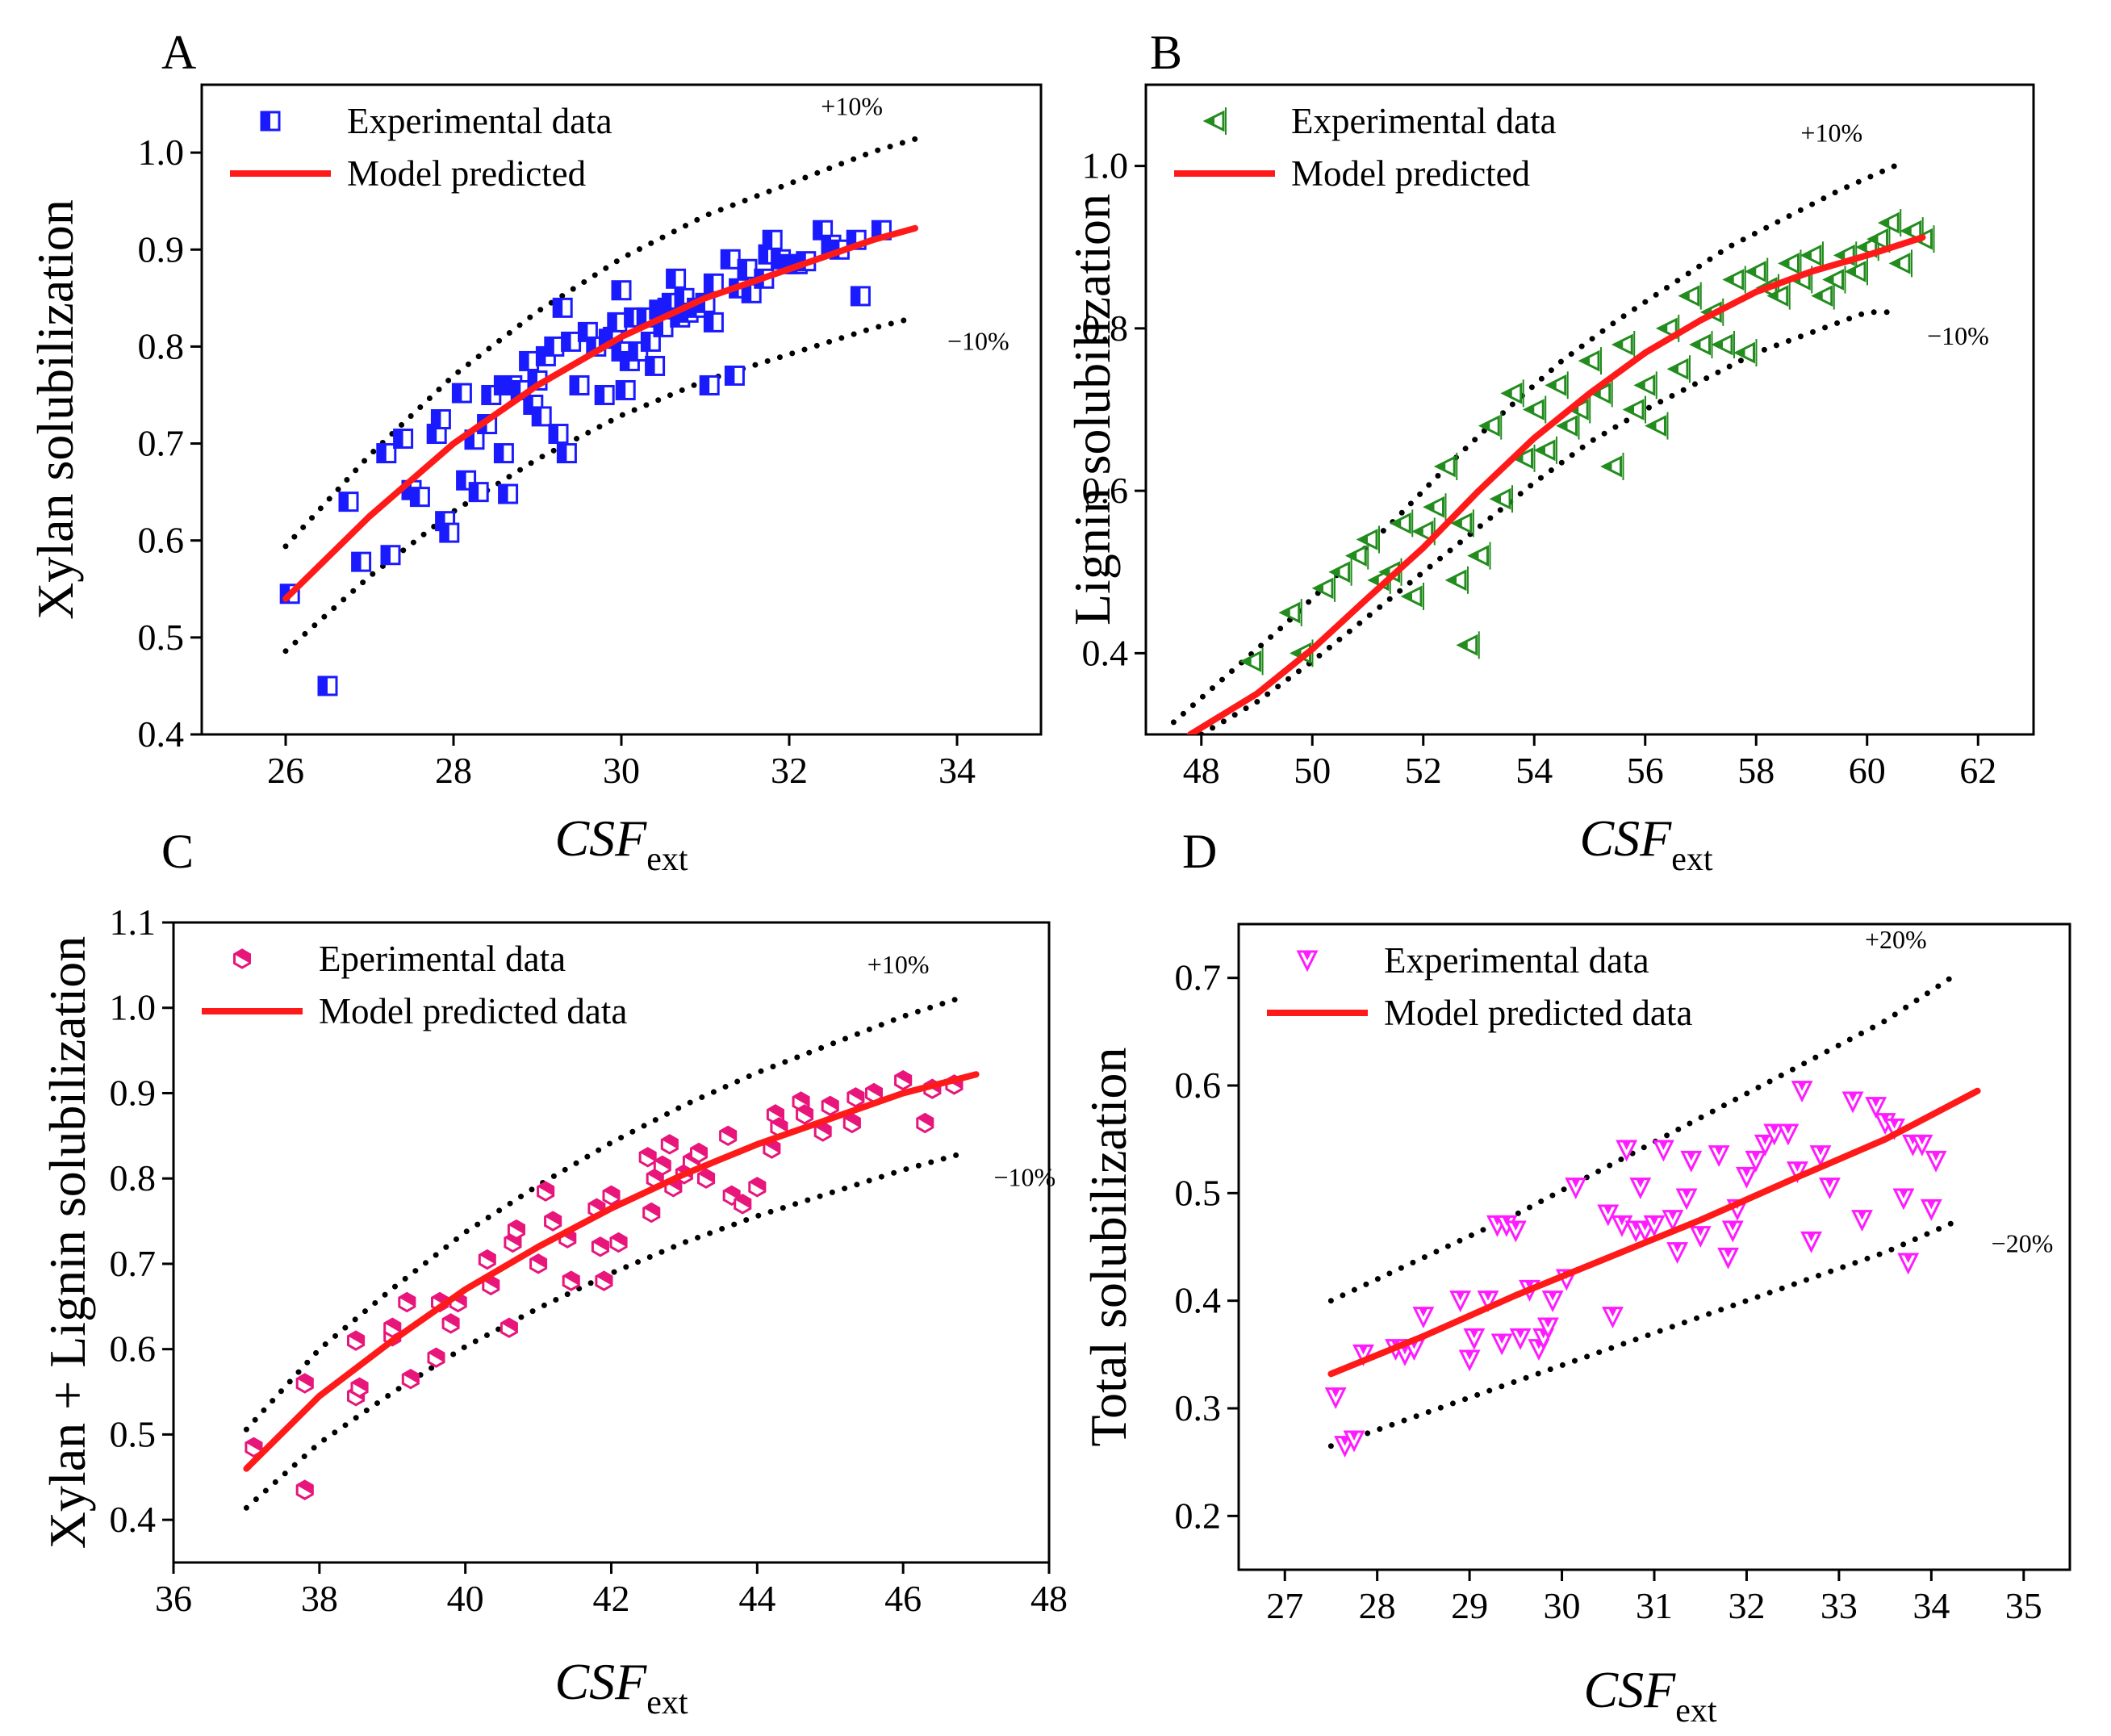 The height and width of the screenshot is (1736, 2111). What do you see at coordinates (1105, 165) in the screenshot?
I see `panel-b-y-tick-label: 1.0` at bounding box center [1105, 165].